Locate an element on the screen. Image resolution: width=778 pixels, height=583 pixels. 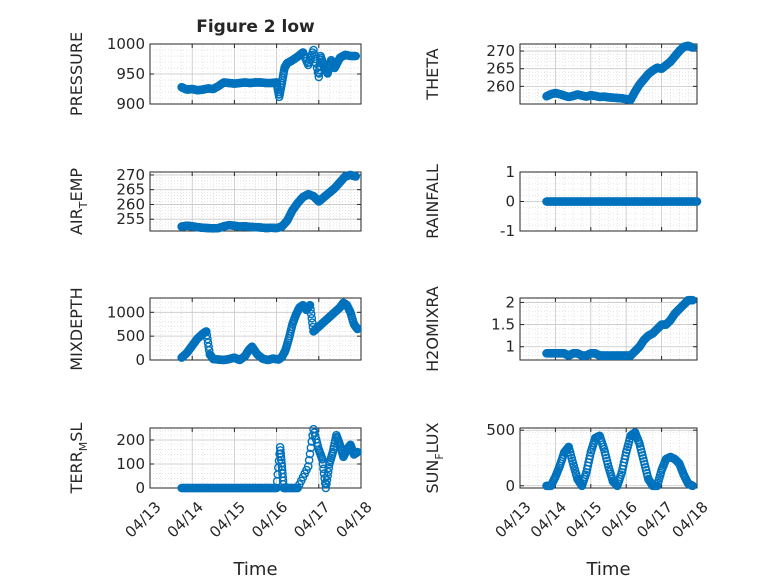
subplot-h2omixra: 1 1.5 2 H2OMIXRA is located at coordinates (560, 329).